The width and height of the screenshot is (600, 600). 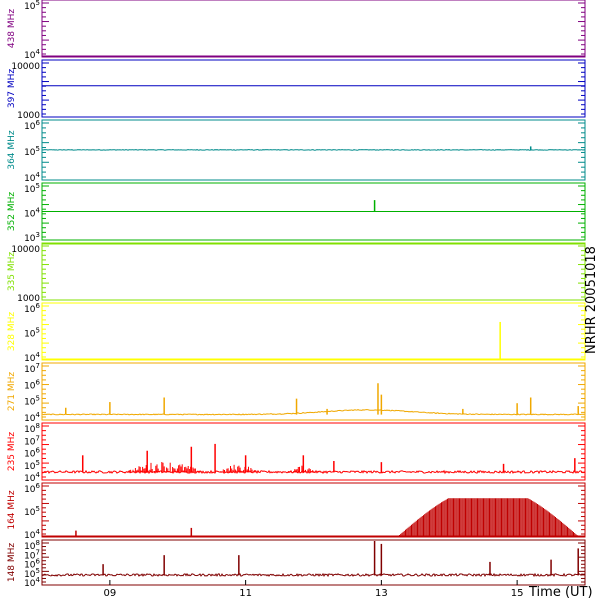 I want to click on panel-164-mhz: 10⁴ 10⁵ 10⁶ 164 MHz, so click(x=296, y=511).